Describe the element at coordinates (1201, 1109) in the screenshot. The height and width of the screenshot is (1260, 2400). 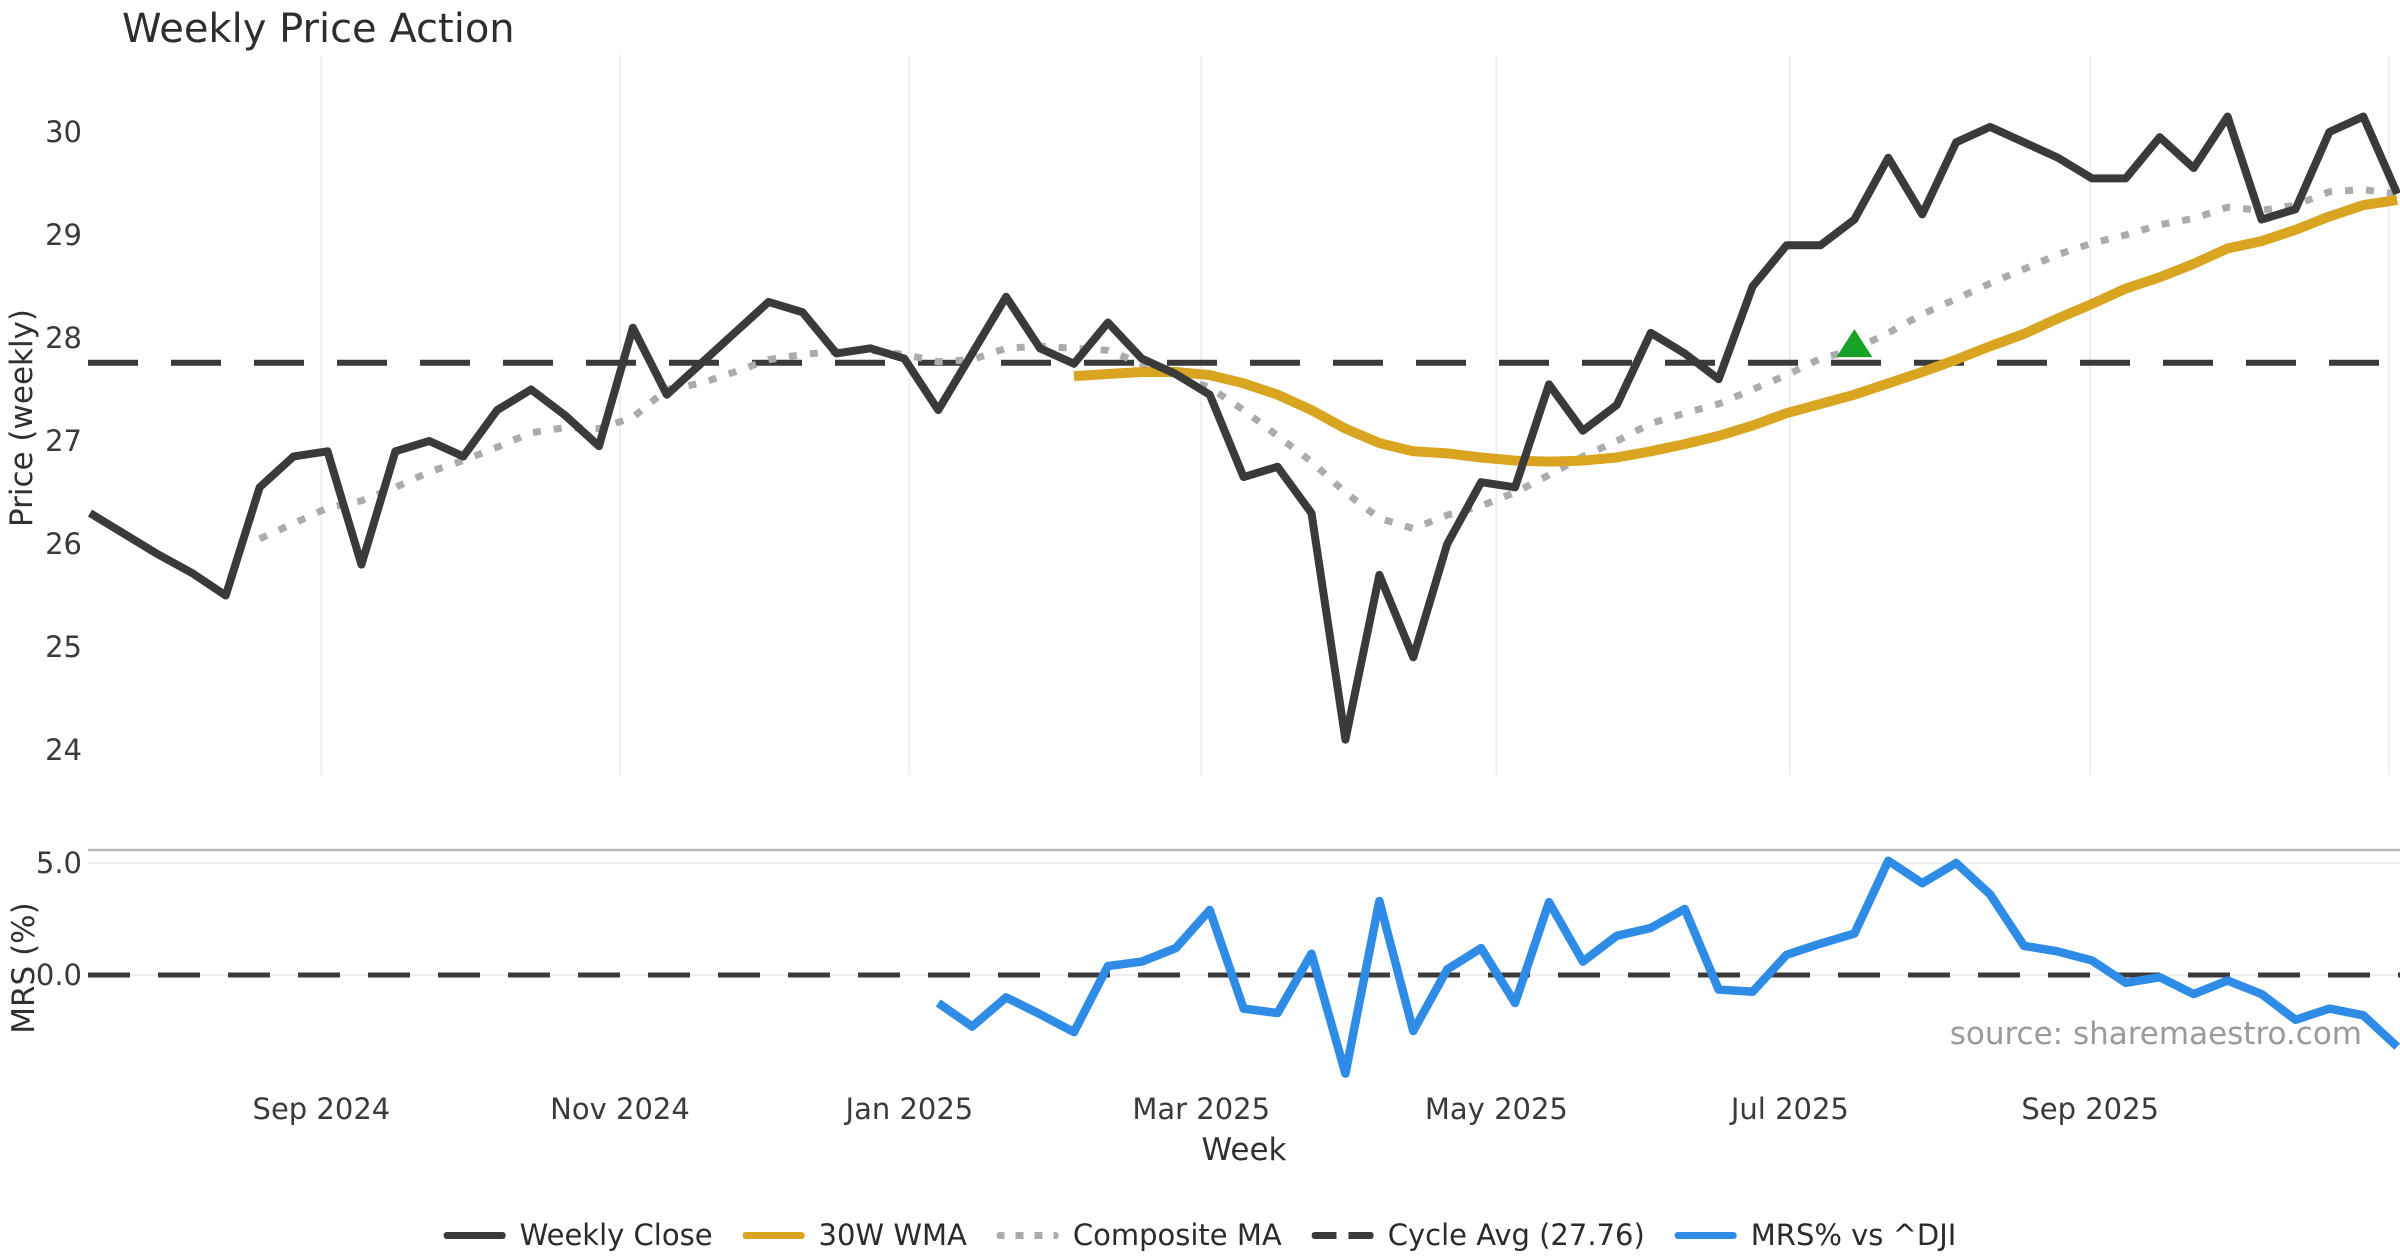
I see `month-tick-label: Mar 2025` at that location.